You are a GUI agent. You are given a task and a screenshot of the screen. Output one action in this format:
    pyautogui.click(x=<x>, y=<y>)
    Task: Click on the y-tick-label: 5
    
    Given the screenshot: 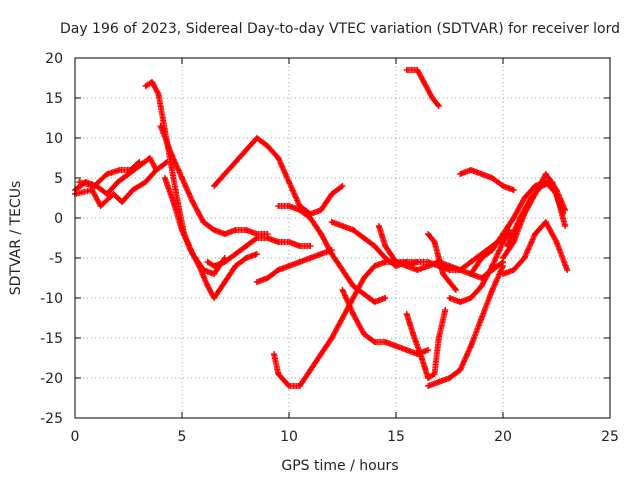 What is the action you would take?
    pyautogui.click(x=58, y=179)
    